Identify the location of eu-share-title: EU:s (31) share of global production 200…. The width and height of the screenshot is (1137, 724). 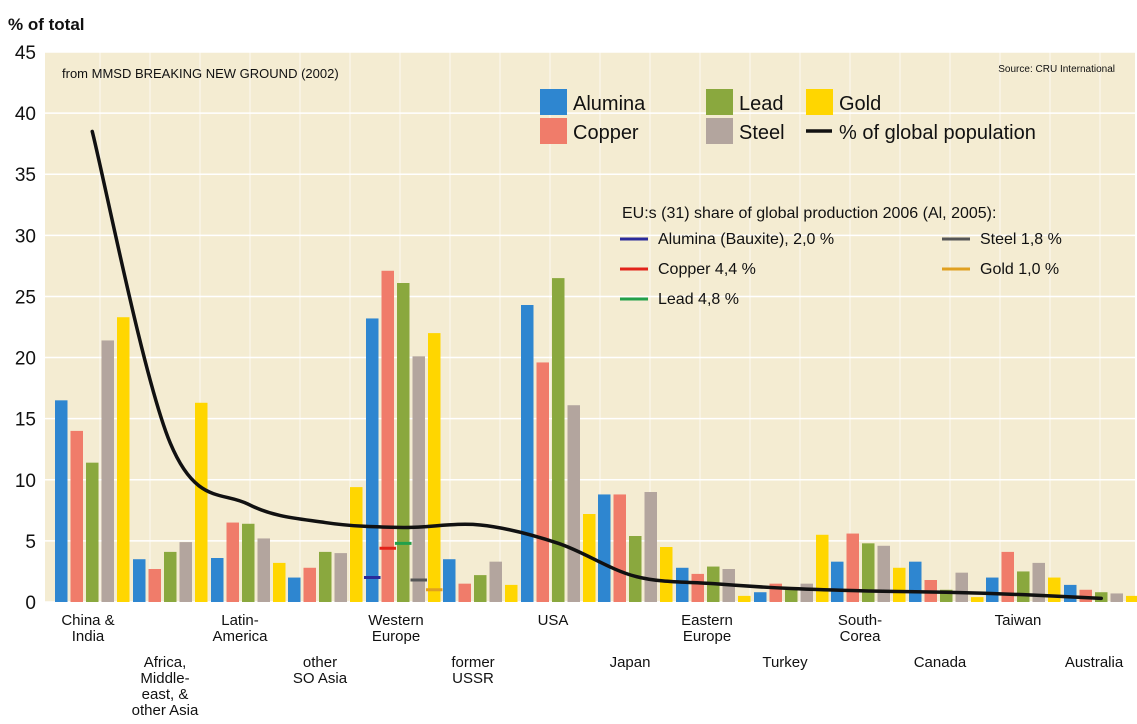
(809, 213).